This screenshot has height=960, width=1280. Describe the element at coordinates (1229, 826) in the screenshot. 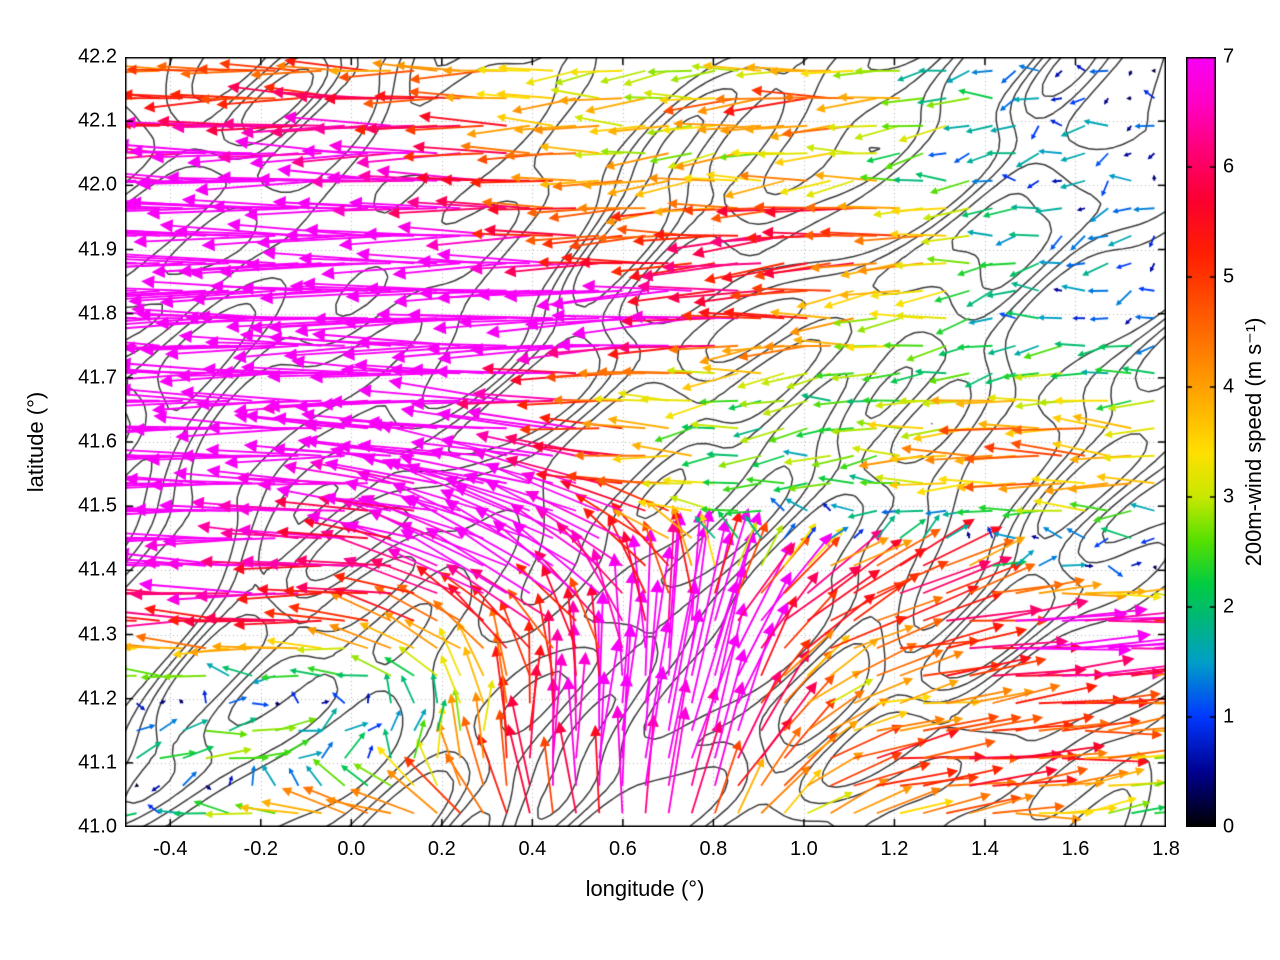

I see `colorbar-tick-label: 0` at that location.